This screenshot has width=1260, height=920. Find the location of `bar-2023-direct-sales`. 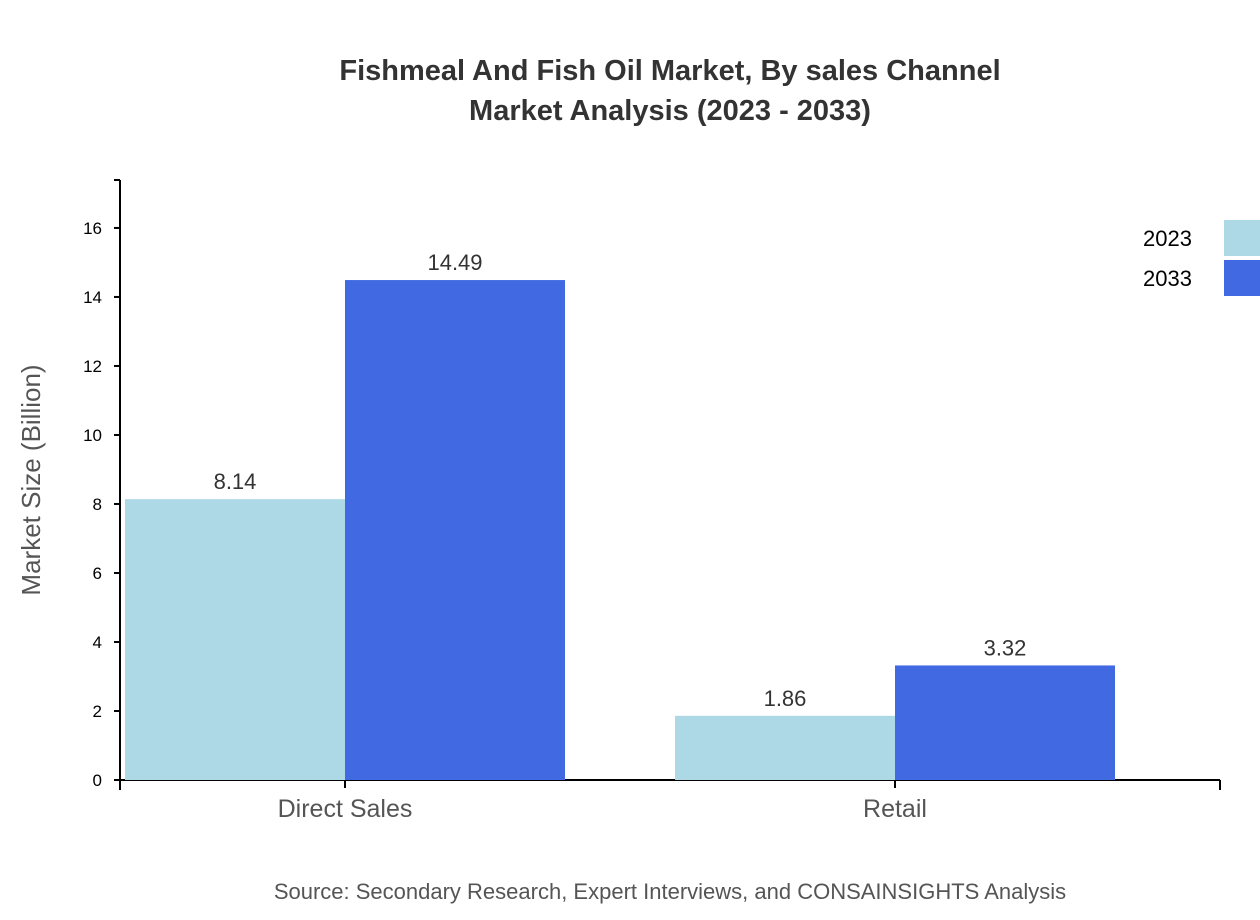

bar-2023-direct-sales is located at coordinates (235, 639).